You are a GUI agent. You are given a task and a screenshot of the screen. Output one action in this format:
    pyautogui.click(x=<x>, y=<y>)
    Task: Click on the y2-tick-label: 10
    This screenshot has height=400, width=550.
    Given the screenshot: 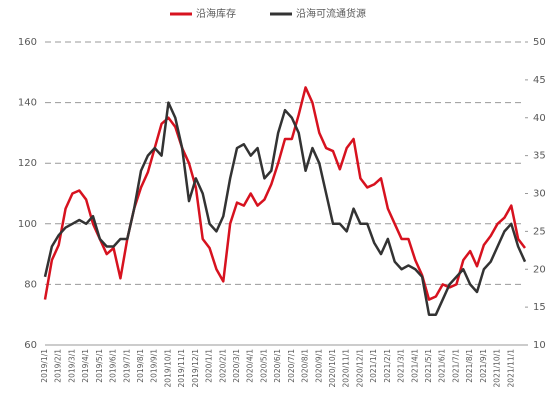 What is the action you would take?
    pyautogui.click(x=539, y=345)
    